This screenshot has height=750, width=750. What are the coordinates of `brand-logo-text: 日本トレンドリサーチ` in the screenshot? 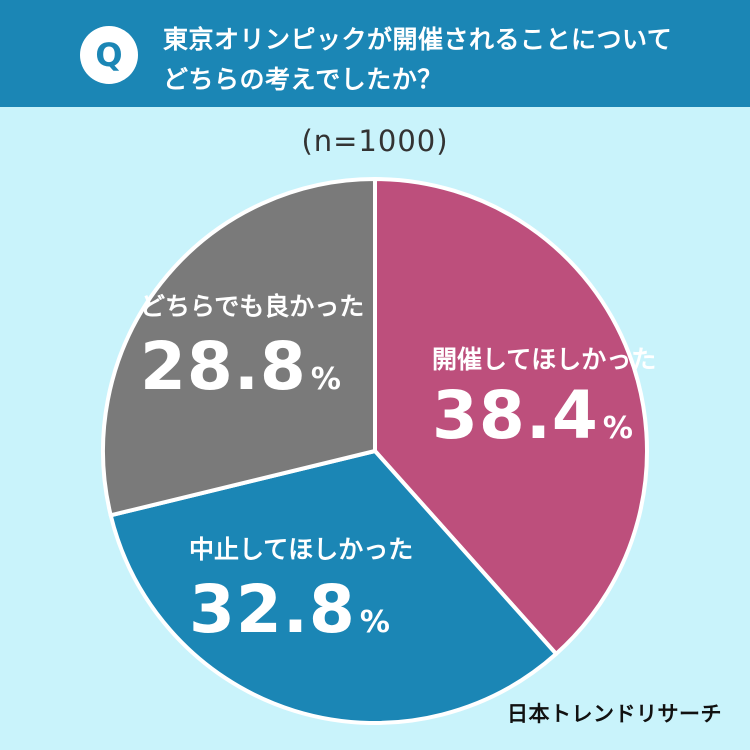 It's located at (614, 714).